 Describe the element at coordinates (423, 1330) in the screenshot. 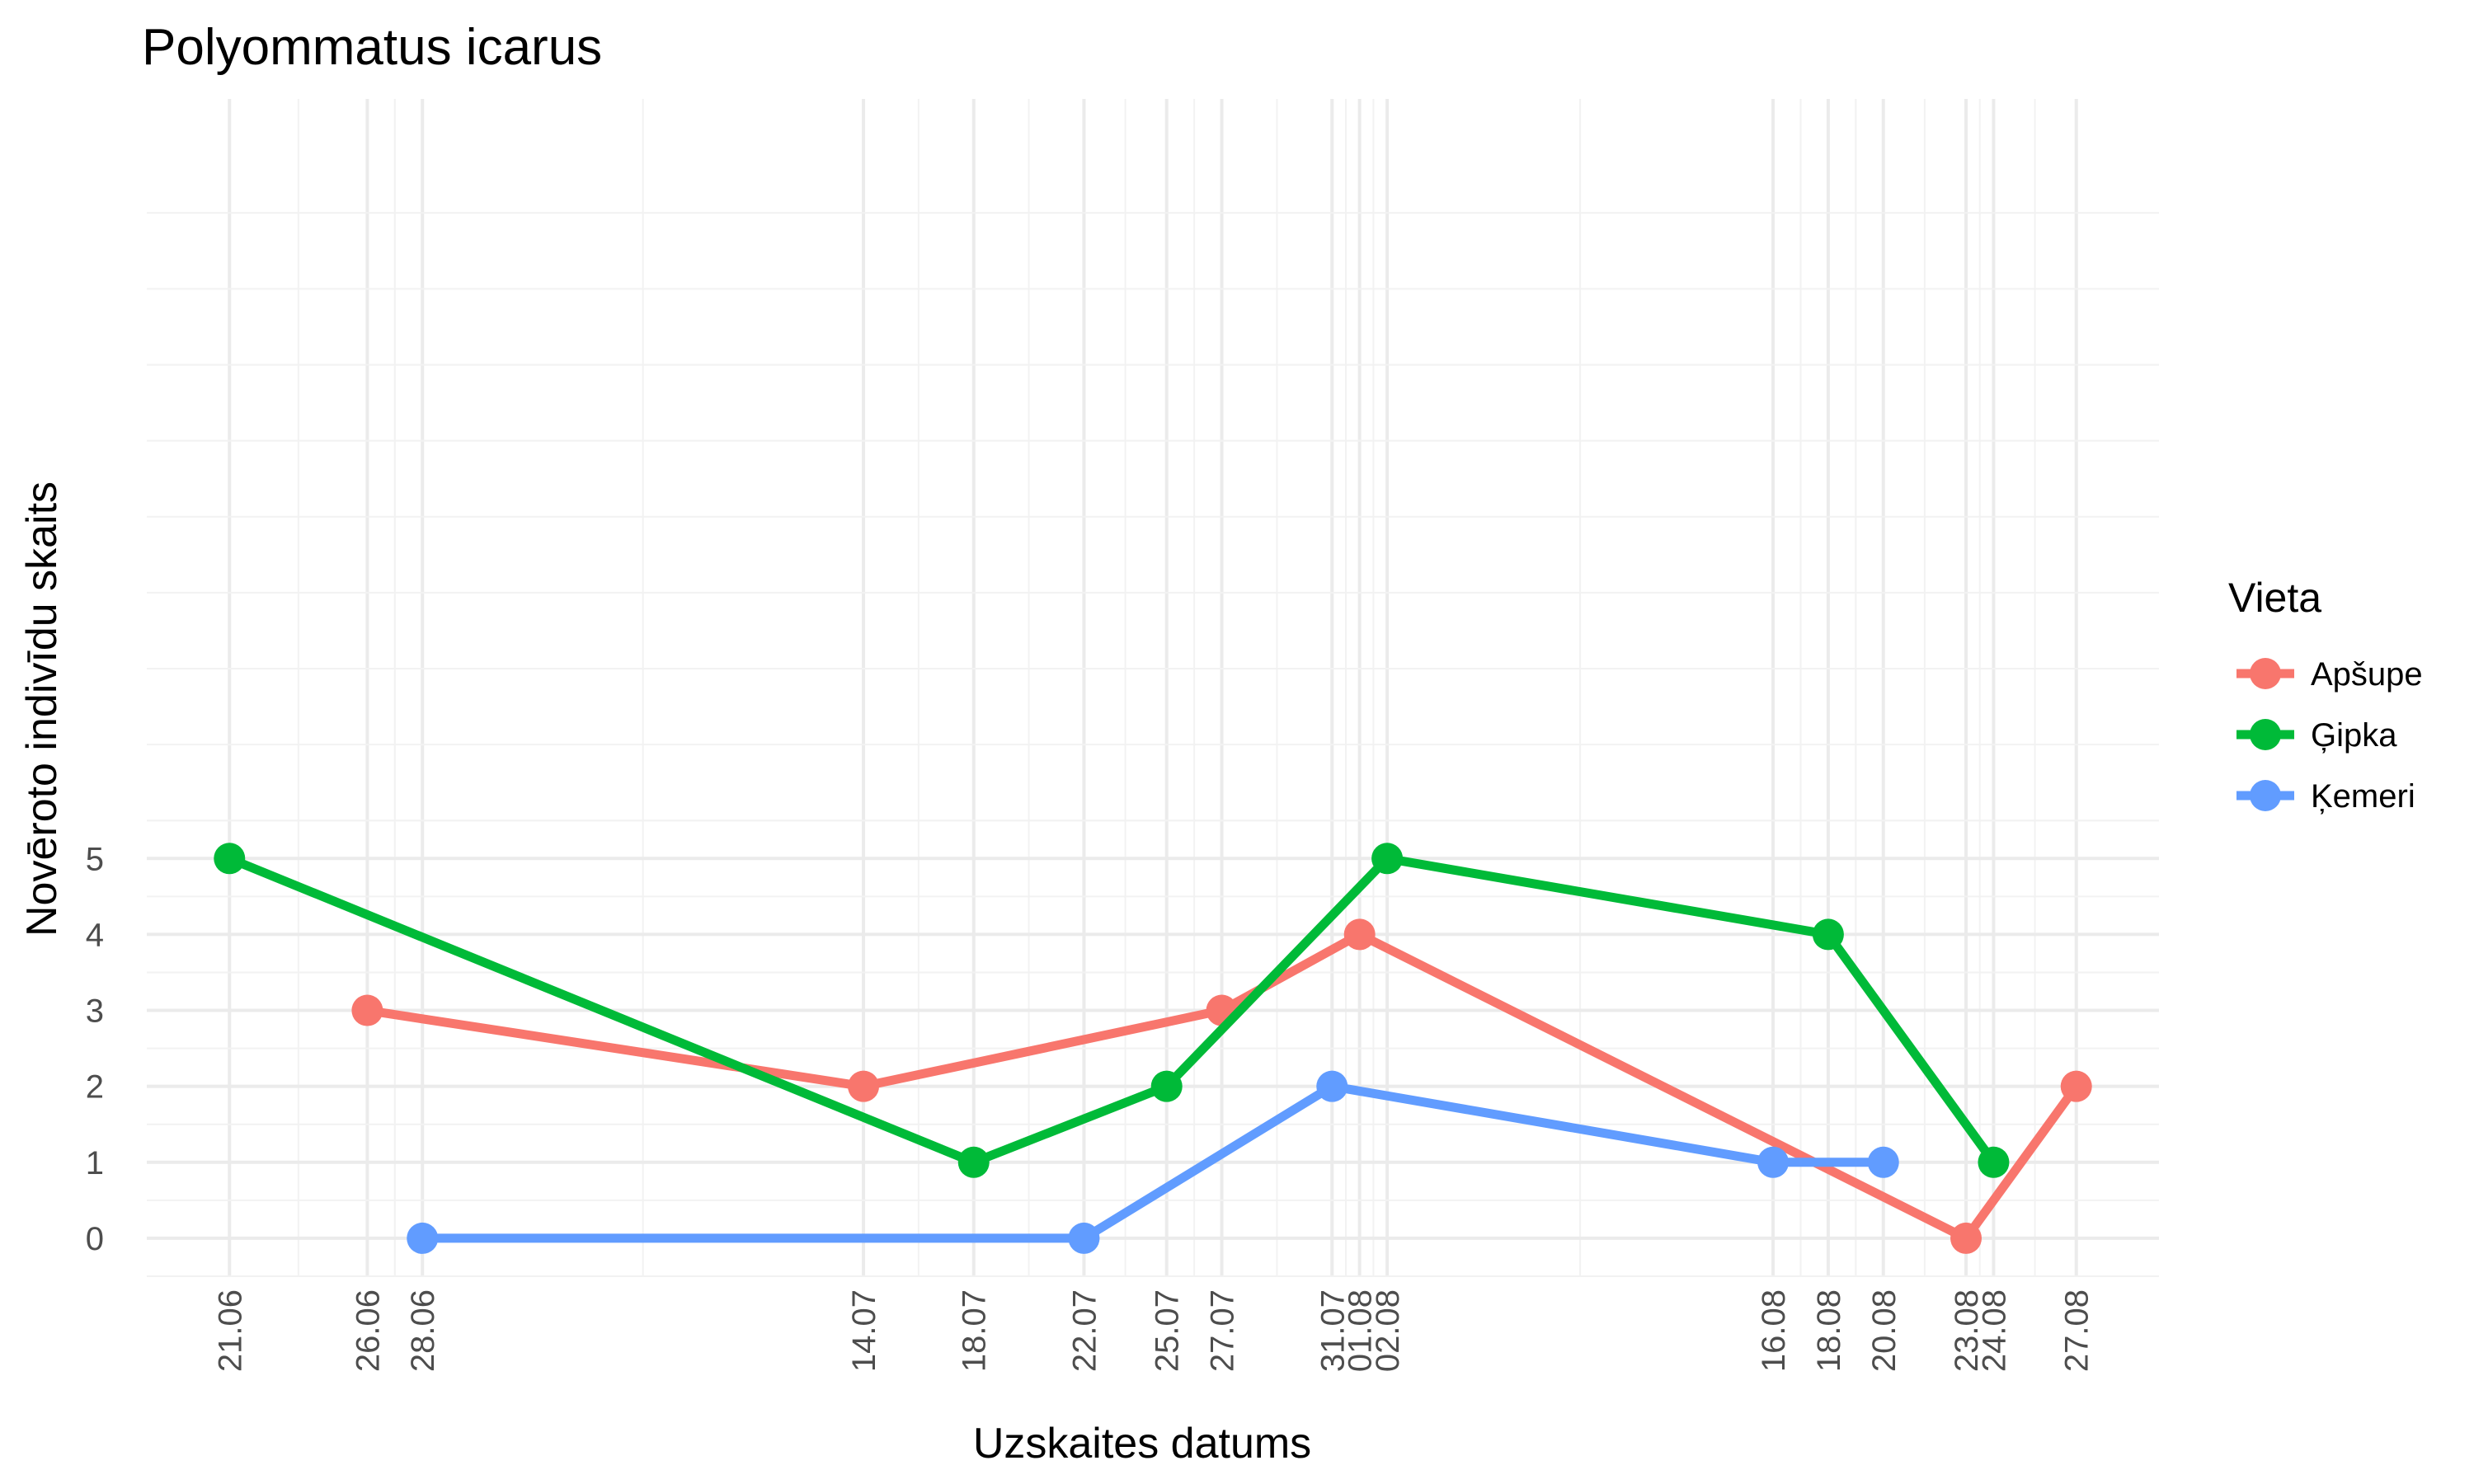

I see `x-tick-label: 28.06` at that location.